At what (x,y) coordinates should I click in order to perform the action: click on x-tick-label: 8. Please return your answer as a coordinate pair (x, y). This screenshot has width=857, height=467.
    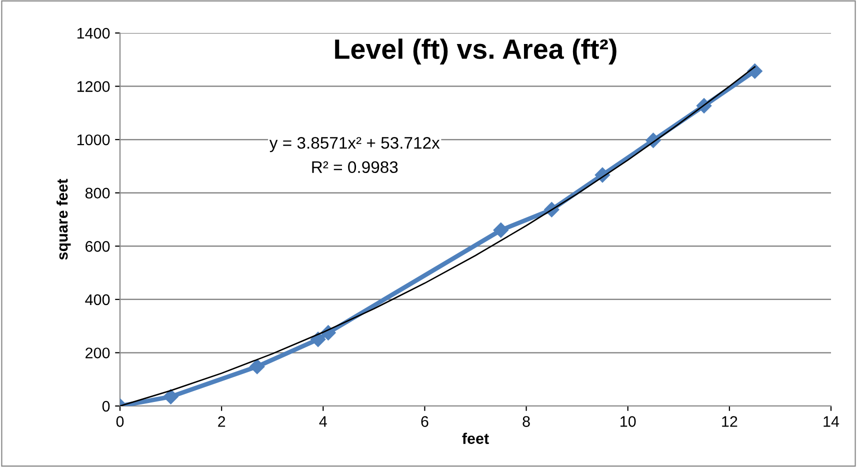
    Looking at the image, I should click on (526, 421).